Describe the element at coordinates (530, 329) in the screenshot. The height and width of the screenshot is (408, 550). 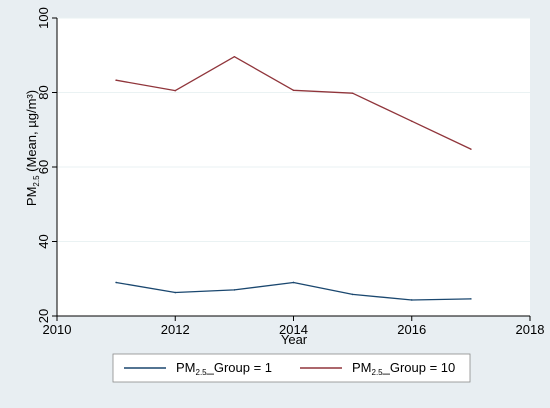
I see `x-tick-label-2018: 2018` at that location.